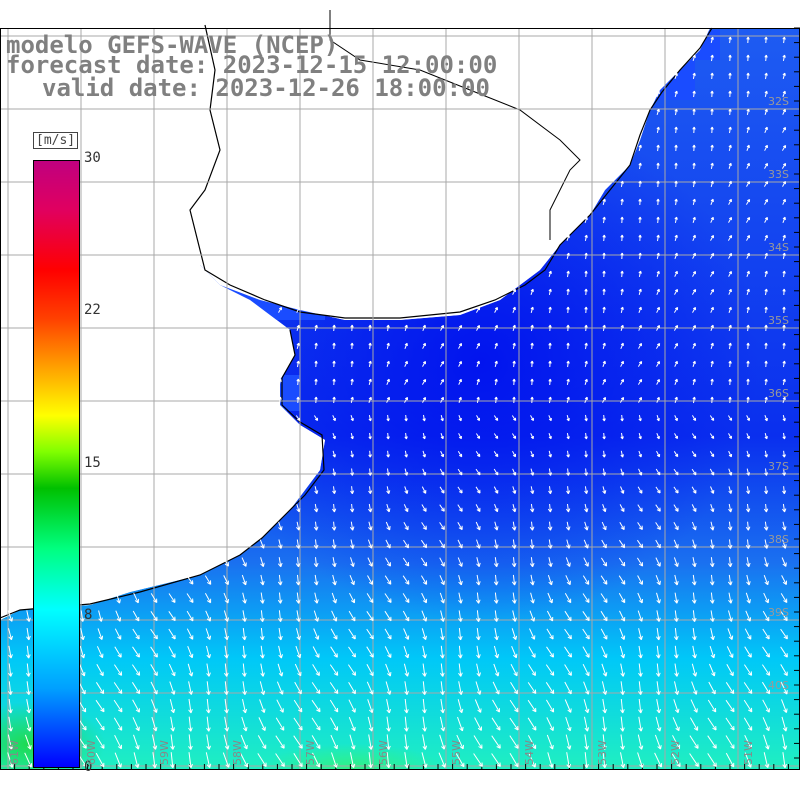 This screenshot has width=800, height=800. Describe the element at coordinates (88, 615) in the screenshot. I see `colorbar-tick-8: 8` at that location.